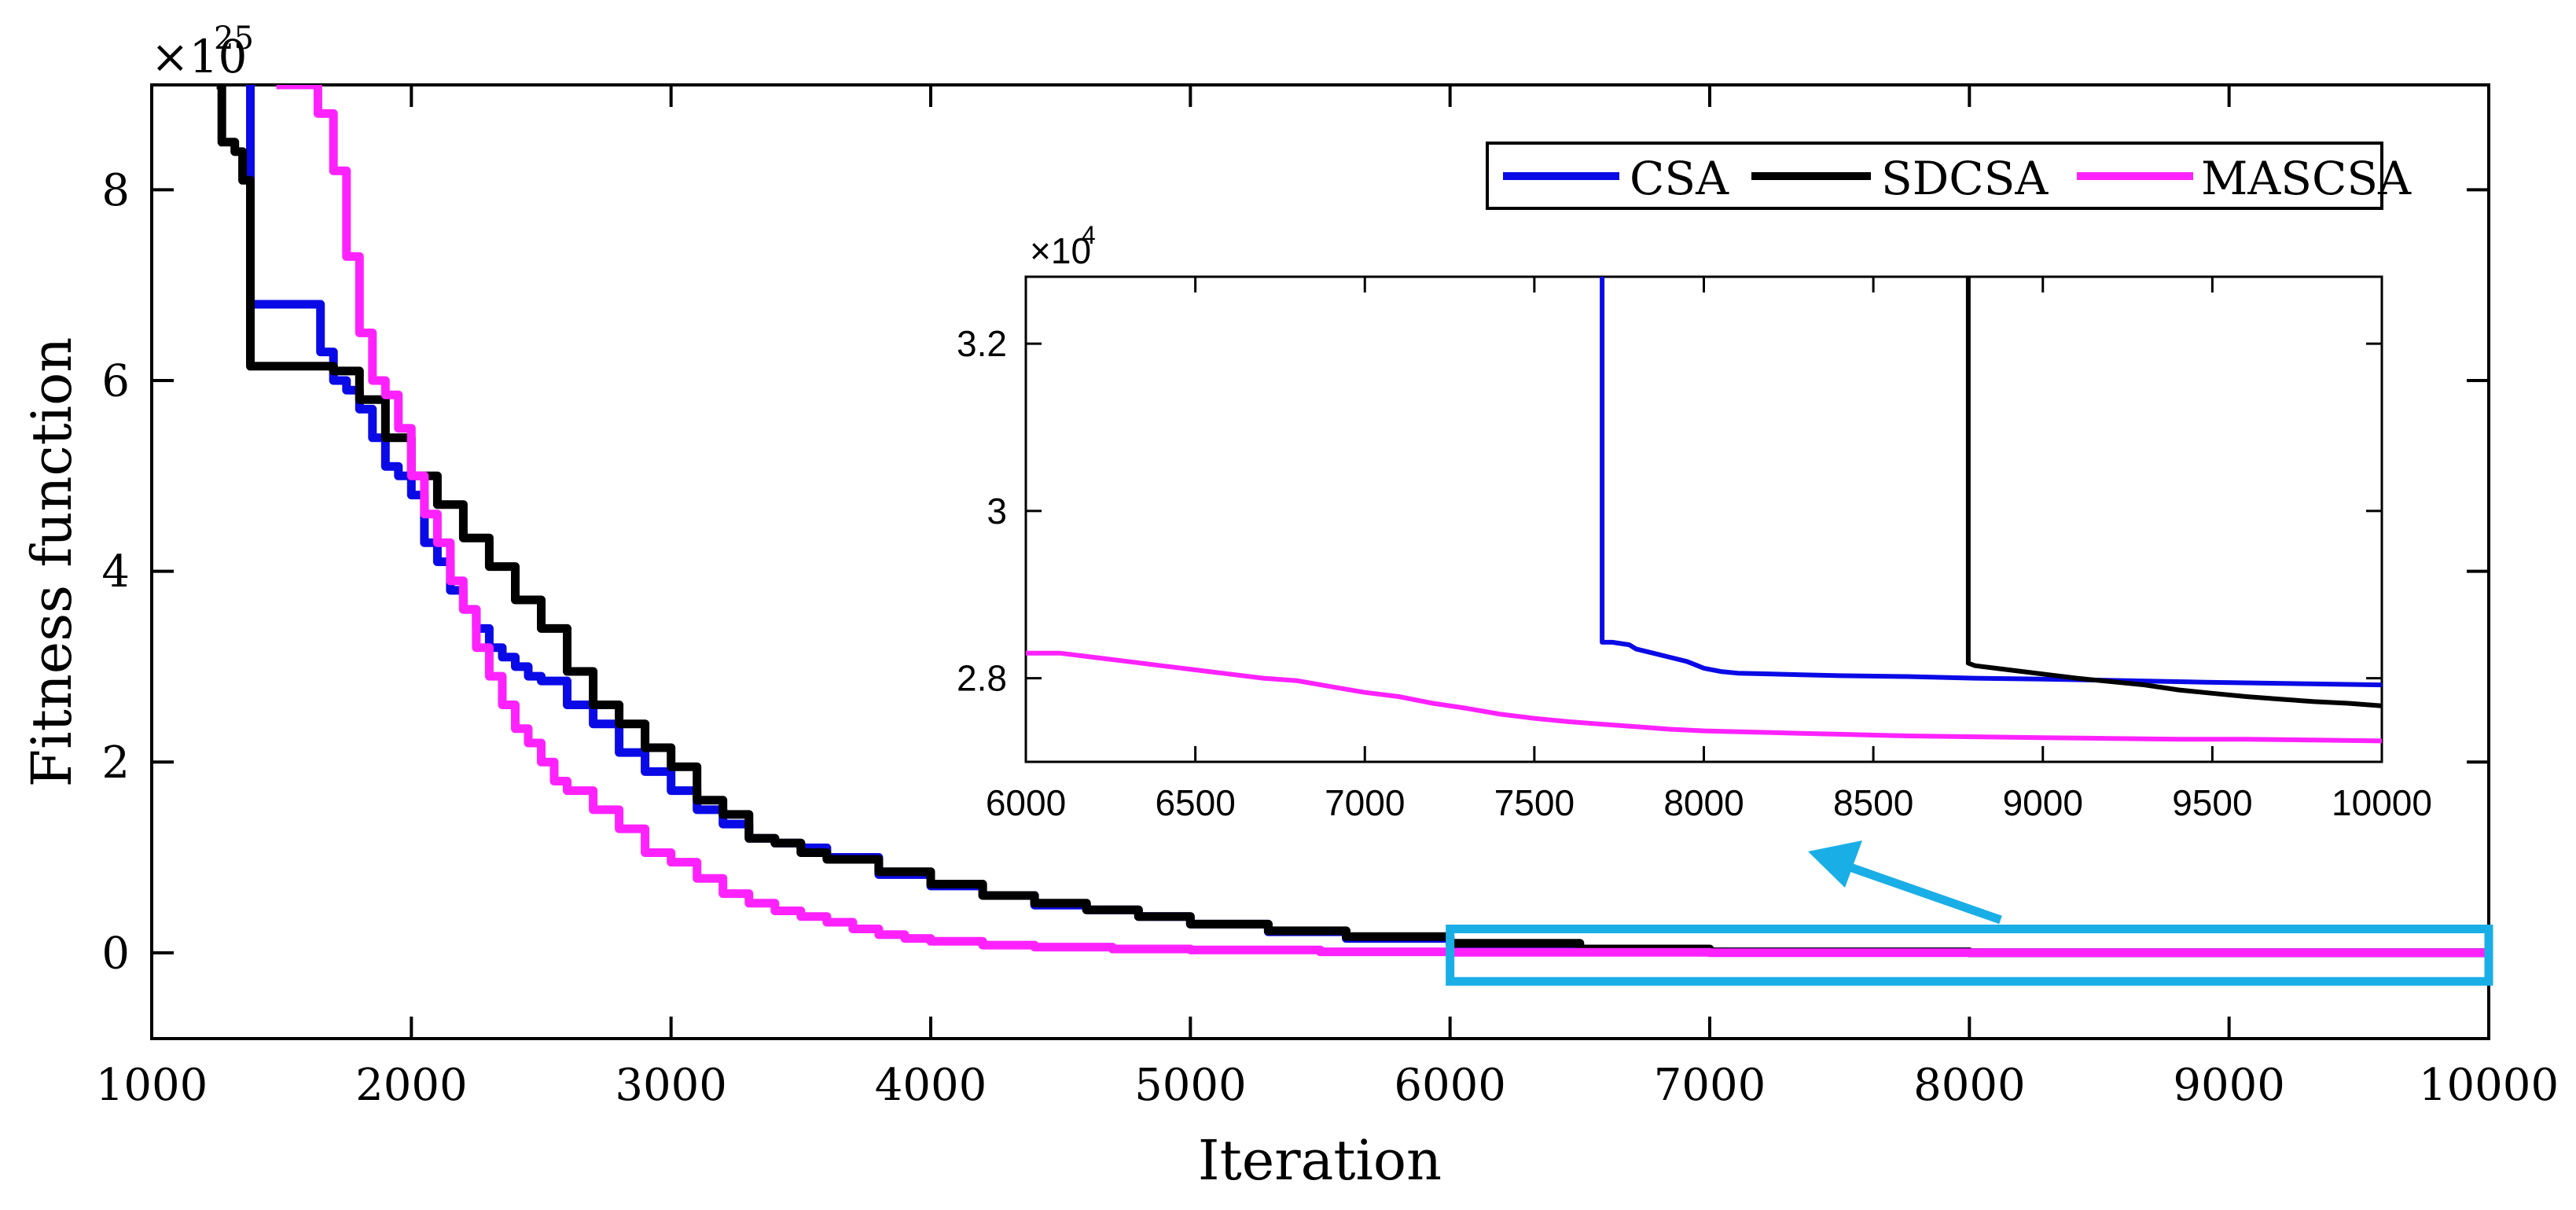 The image size is (2576, 1210). I want to click on zoom-arrow-head, so click(1835, 864).